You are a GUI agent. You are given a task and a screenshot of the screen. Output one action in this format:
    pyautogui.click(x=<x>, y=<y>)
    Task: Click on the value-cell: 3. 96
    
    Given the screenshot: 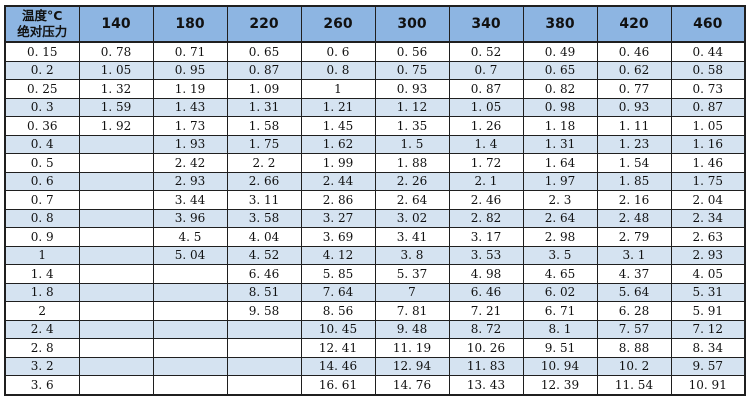 What is the action you would take?
    pyautogui.click(x=190, y=218)
    